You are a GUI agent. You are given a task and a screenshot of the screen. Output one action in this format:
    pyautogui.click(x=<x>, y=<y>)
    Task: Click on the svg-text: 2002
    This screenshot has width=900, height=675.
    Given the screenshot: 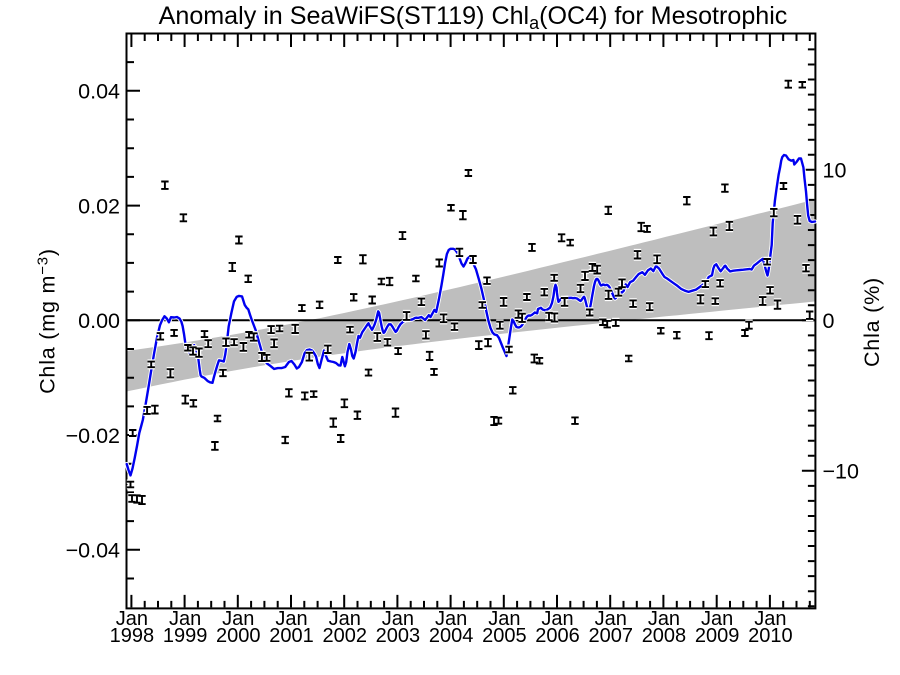 What is the action you would take?
    pyautogui.click(x=344, y=636)
    